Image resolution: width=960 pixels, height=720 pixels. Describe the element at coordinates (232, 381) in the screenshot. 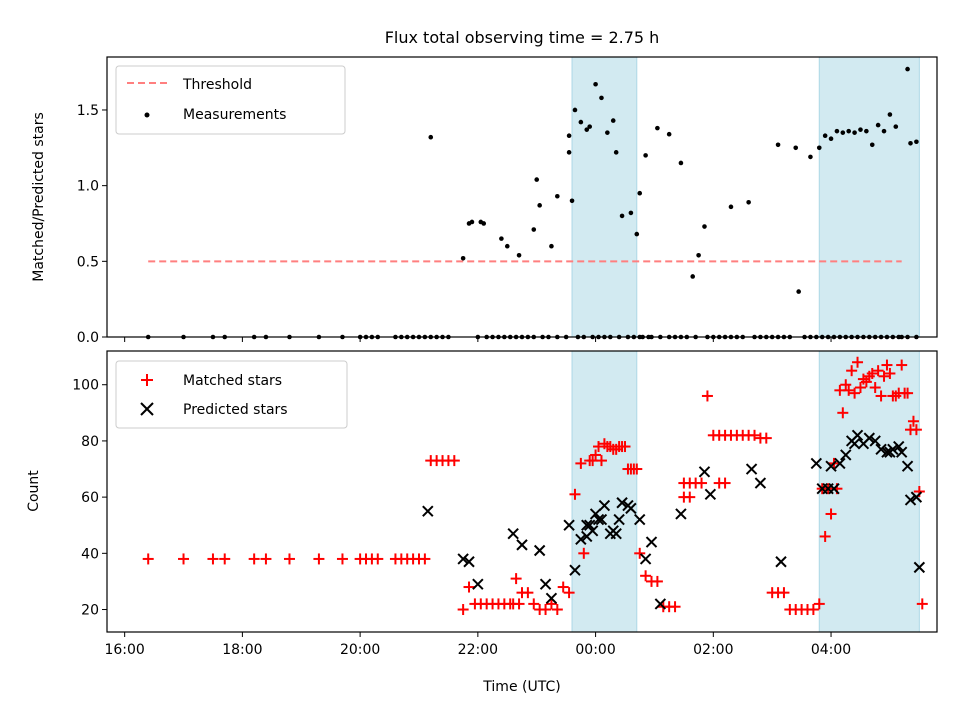

I see `matched-legend-label: Matched stars` at that location.